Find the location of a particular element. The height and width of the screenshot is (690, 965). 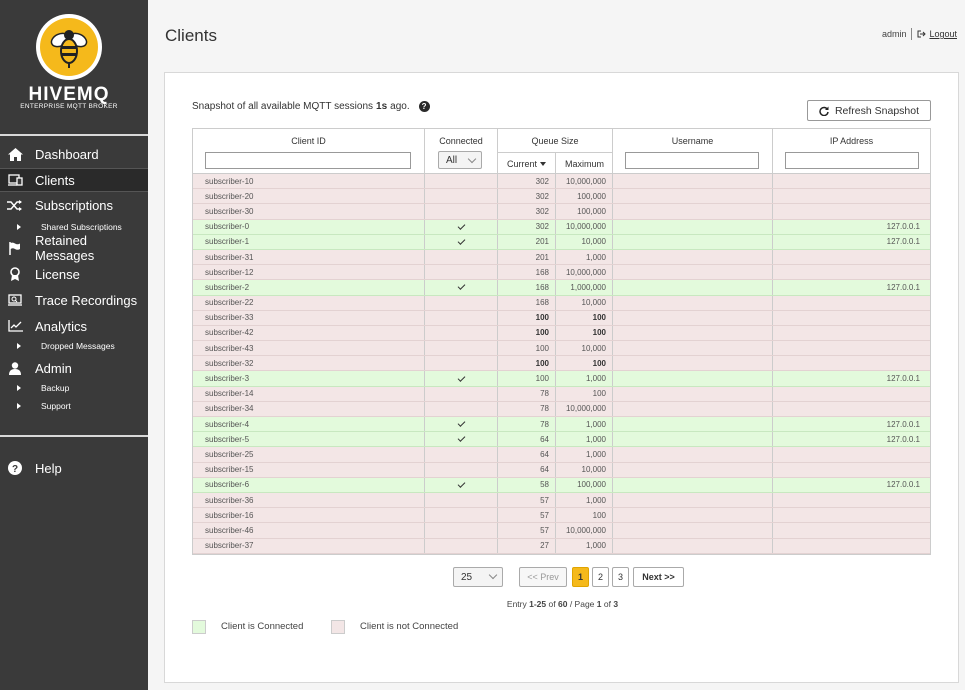

sidebar-item-analytics: Analytics is located at coordinates (74, 326).